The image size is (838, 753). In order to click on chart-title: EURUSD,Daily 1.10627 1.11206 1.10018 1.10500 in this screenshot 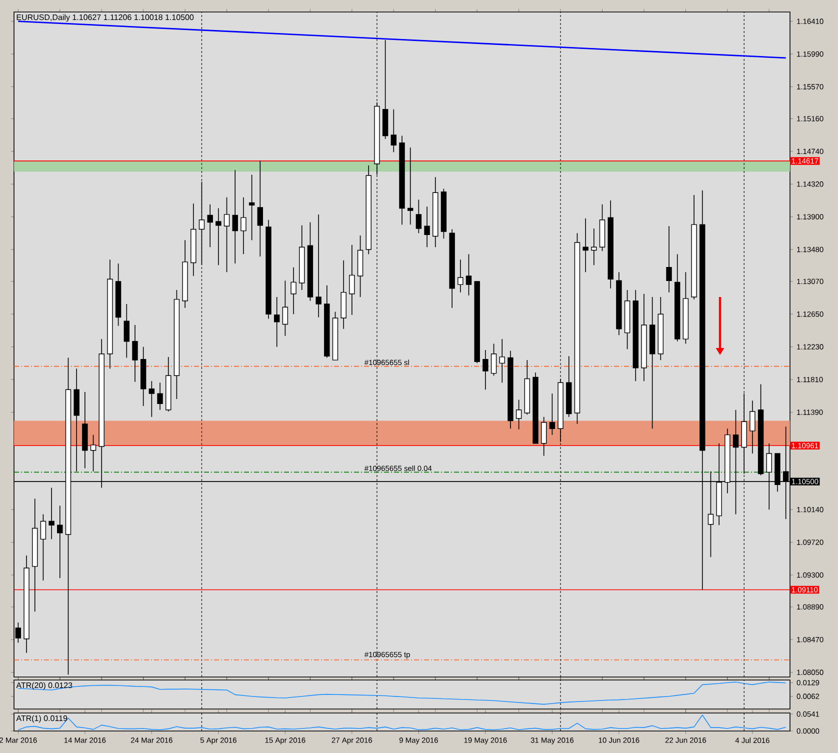, I will do `click(105, 18)`.